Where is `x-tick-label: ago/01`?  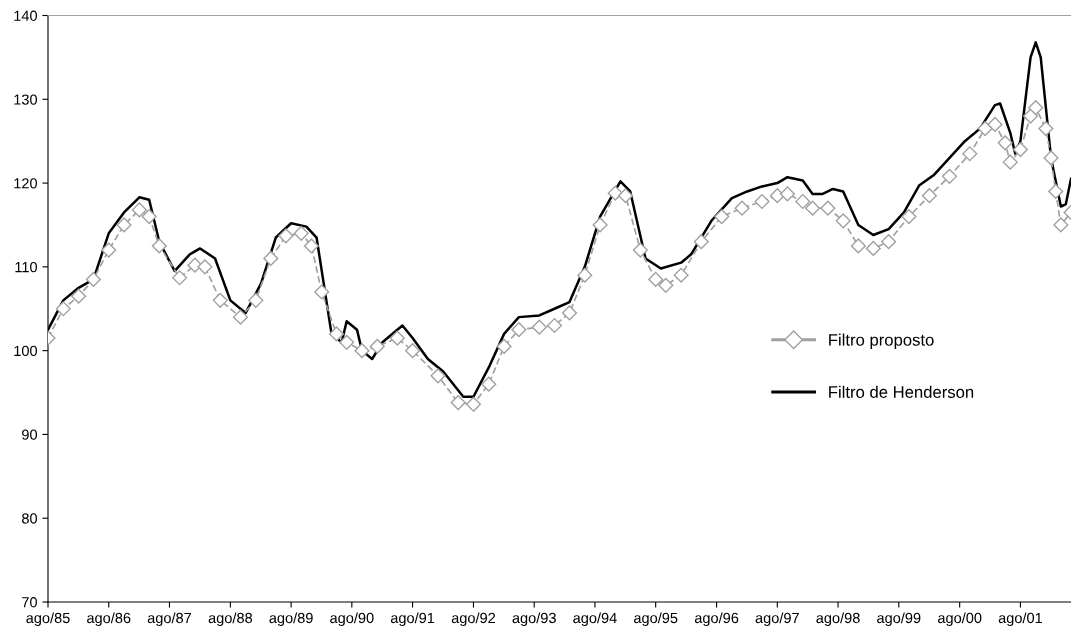
x-tick-label: ago/01 is located at coordinates (1020, 619).